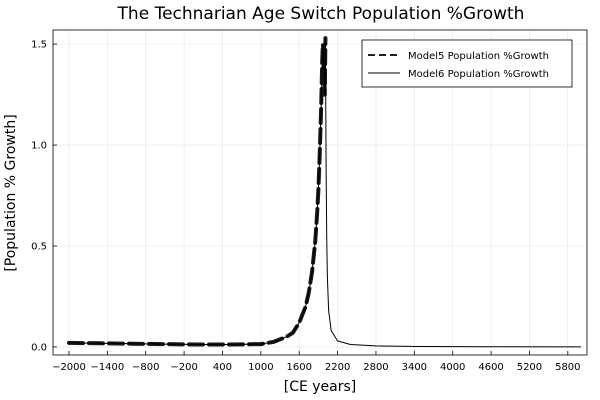 The width and height of the screenshot is (600, 400). What do you see at coordinates (107, 367) in the screenshot?
I see `x-tick-label: −1400` at bounding box center [107, 367].